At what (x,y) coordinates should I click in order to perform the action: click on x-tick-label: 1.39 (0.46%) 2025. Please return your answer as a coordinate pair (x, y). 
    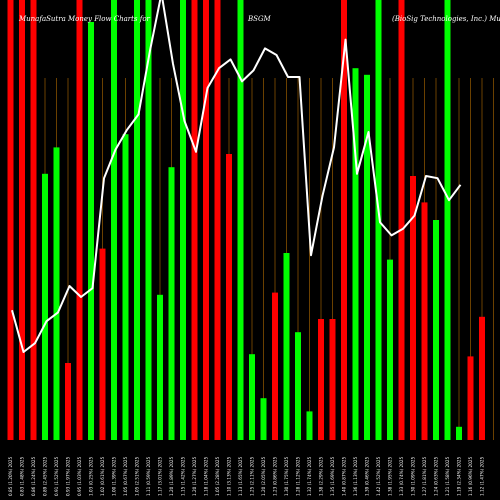
    Looking at the image, I should click on (367, 476).